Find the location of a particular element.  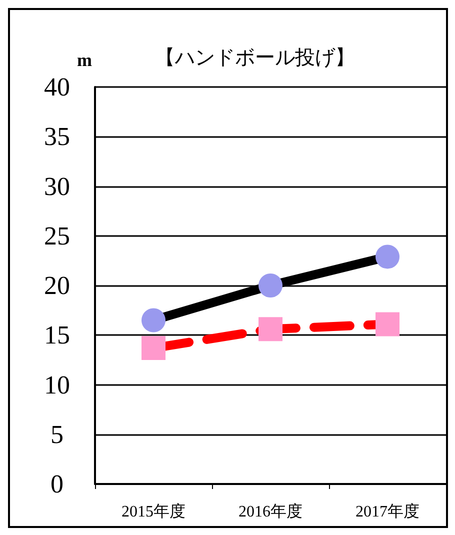

y-tick-label: 5 is located at coordinates (57, 434).